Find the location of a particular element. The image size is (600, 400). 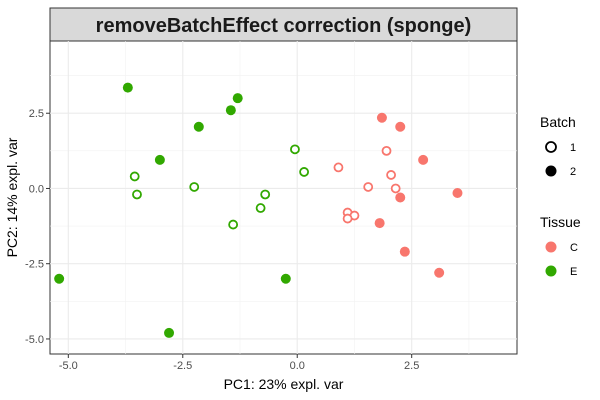

tissue-e-key is located at coordinates (551, 271).